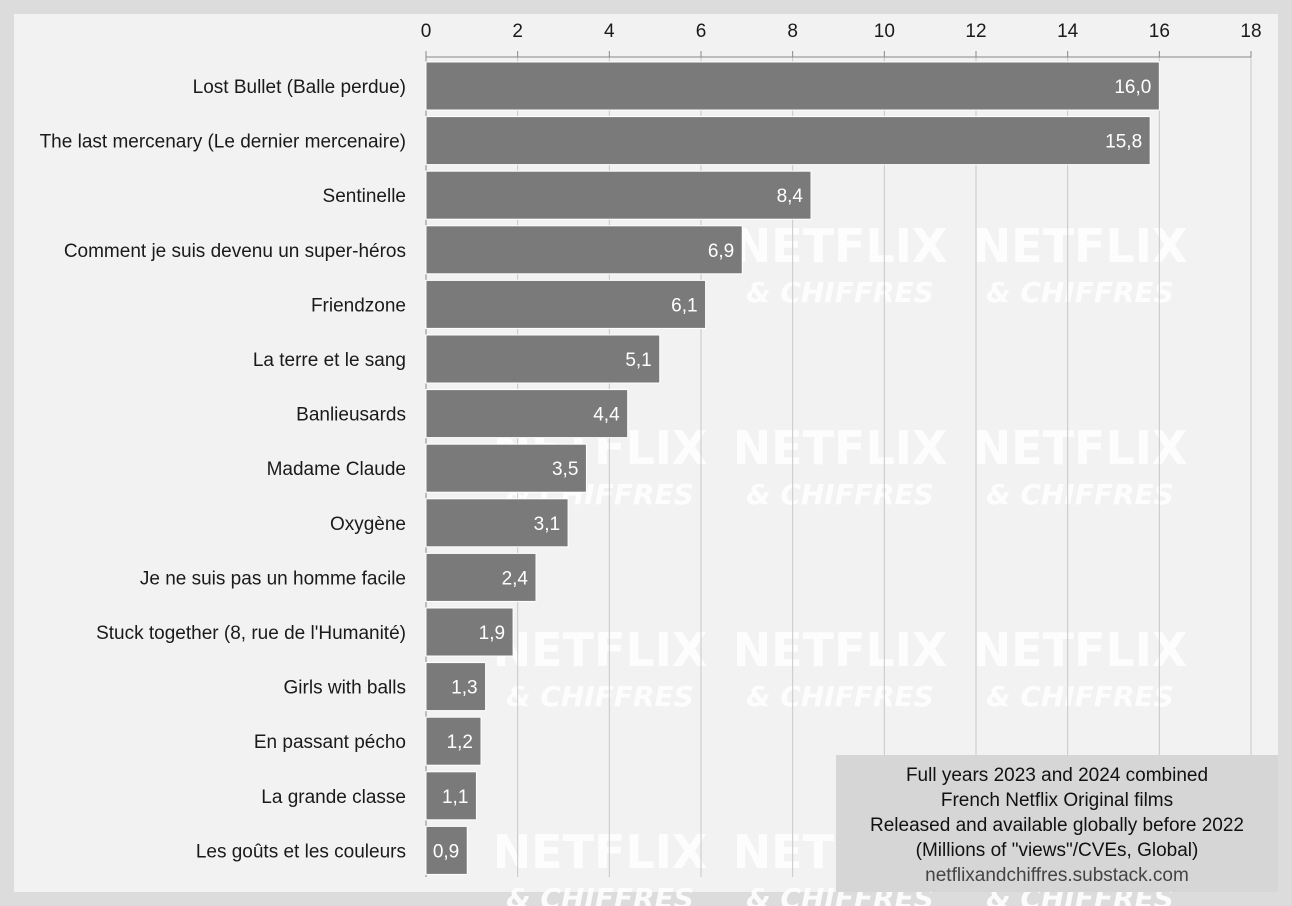 This screenshot has width=1292, height=906. I want to click on category-label: Je ne suis pas un homme facile, so click(273, 578).